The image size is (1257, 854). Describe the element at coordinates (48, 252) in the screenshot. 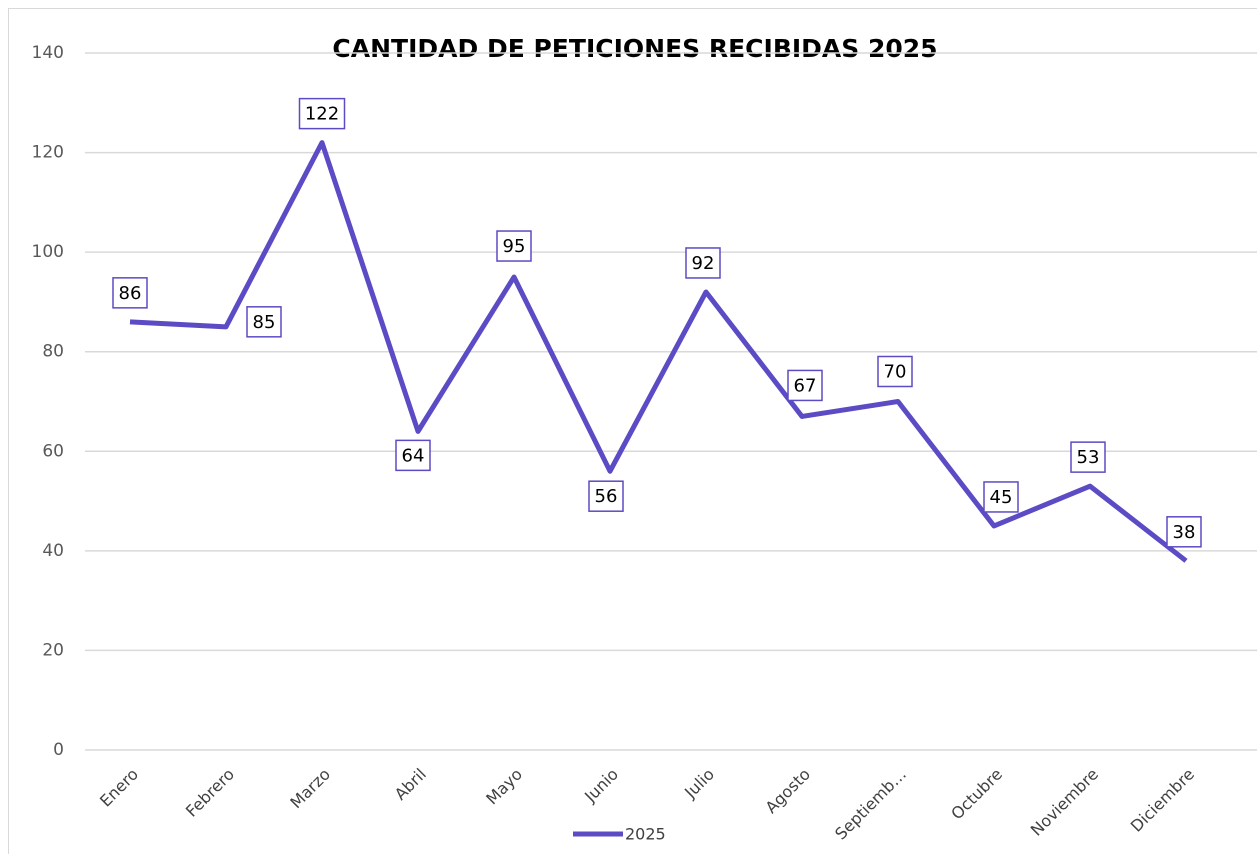

I see `y-tick-label: 100` at that location.